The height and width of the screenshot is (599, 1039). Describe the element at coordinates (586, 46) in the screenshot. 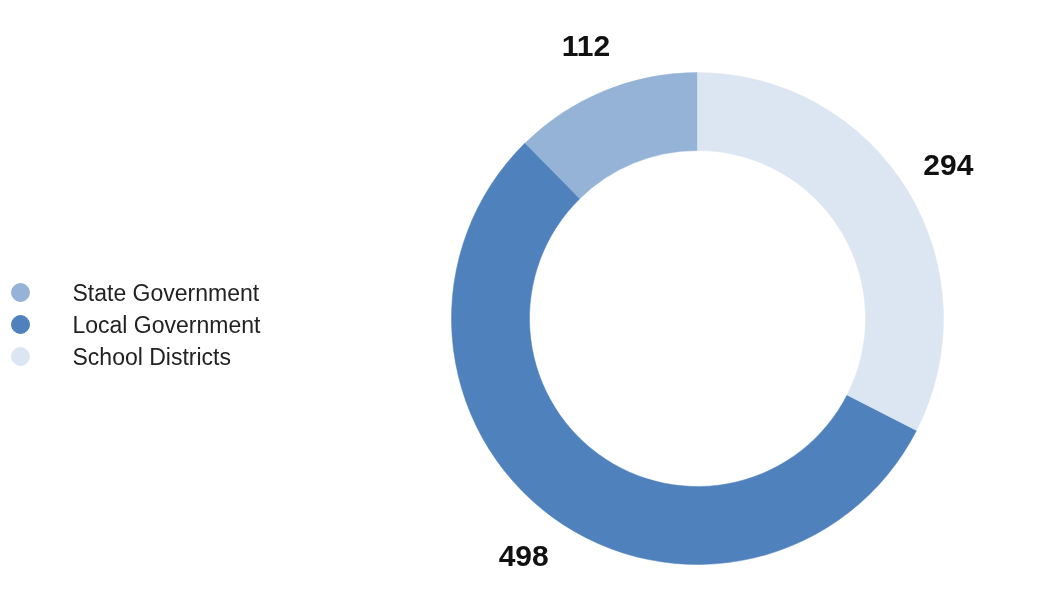

I see `data-label: 112` at that location.